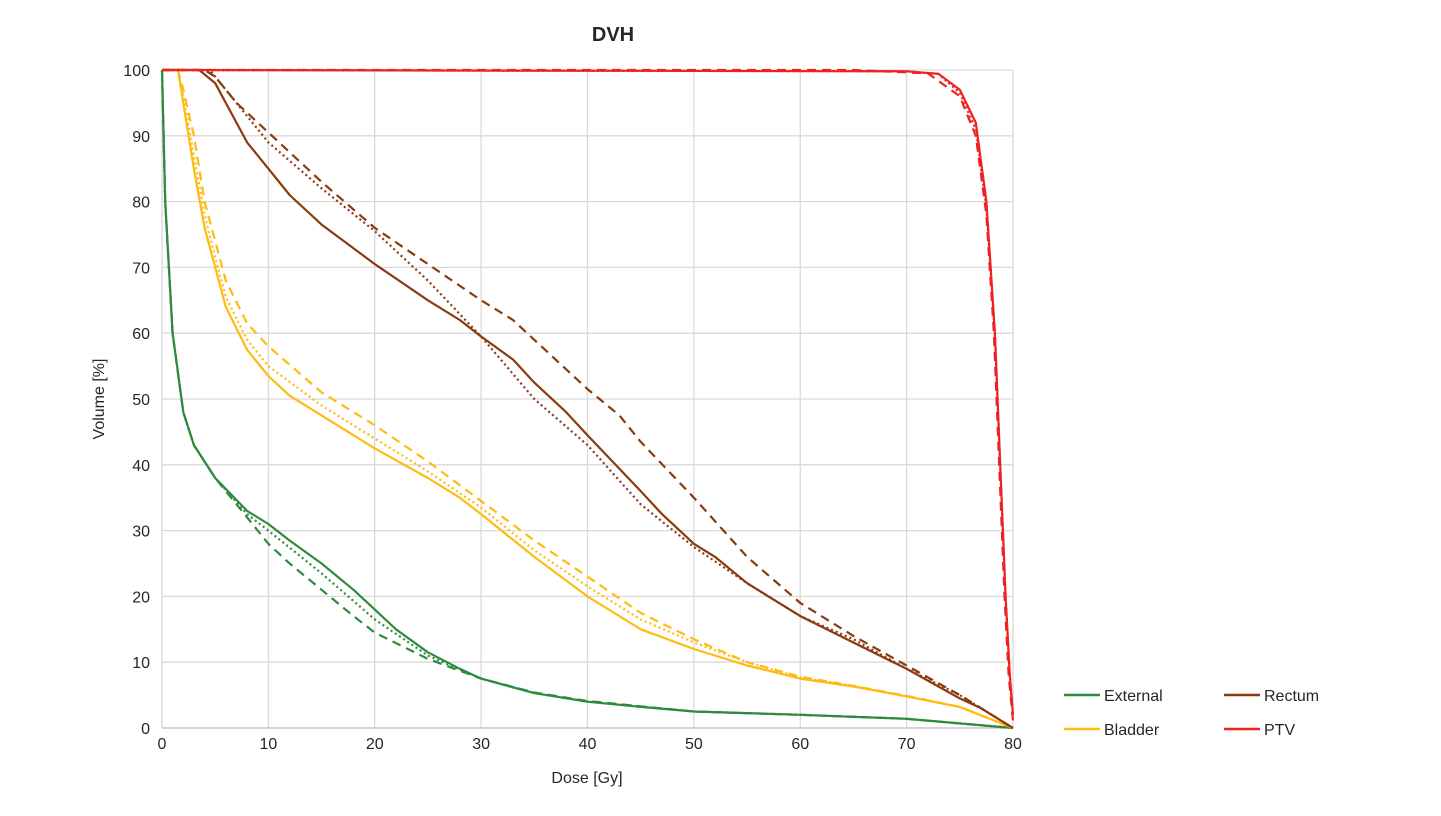 This screenshot has width=1441, height=816. I want to click on x-tick-label: 40, so click(588, 744).